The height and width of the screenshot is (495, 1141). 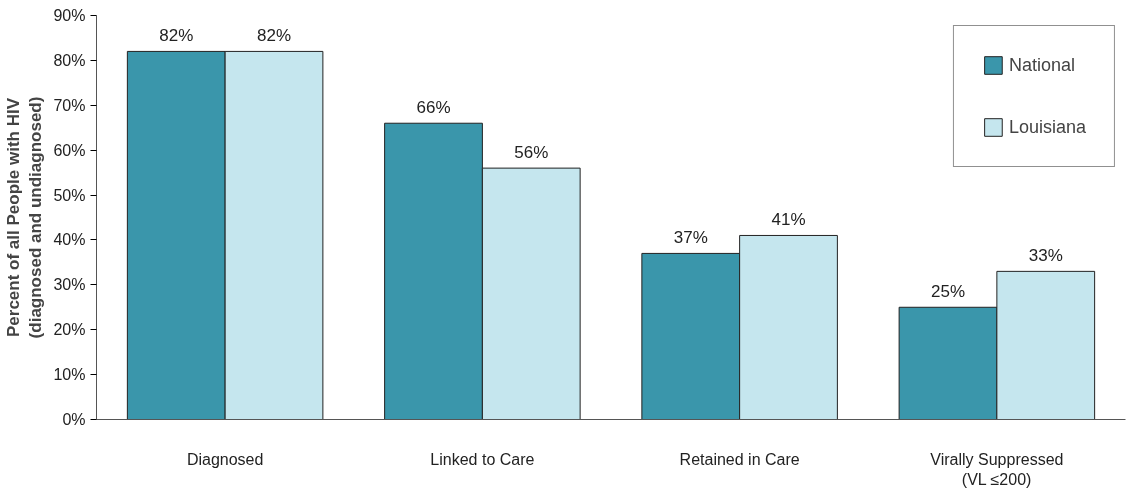 I want to click on y-tick-label: 70%, so click(x=69, y=105).